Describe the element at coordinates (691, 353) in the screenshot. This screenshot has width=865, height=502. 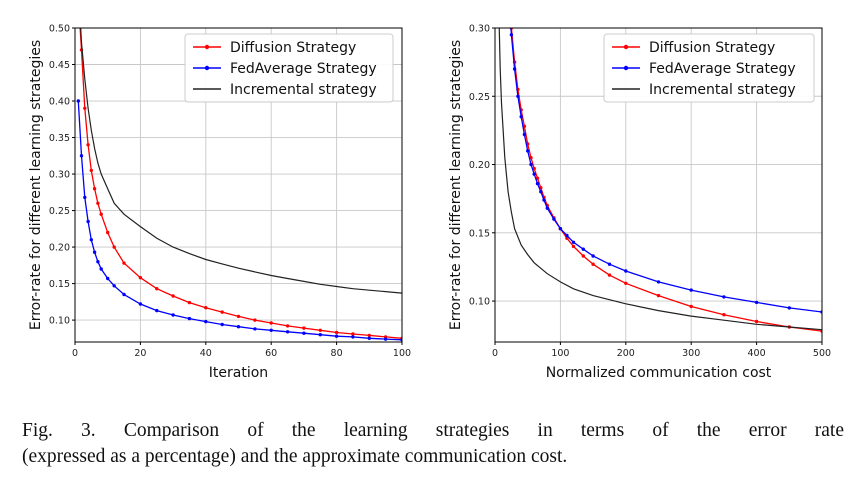
I see `x-tick-label: 300` at that location.